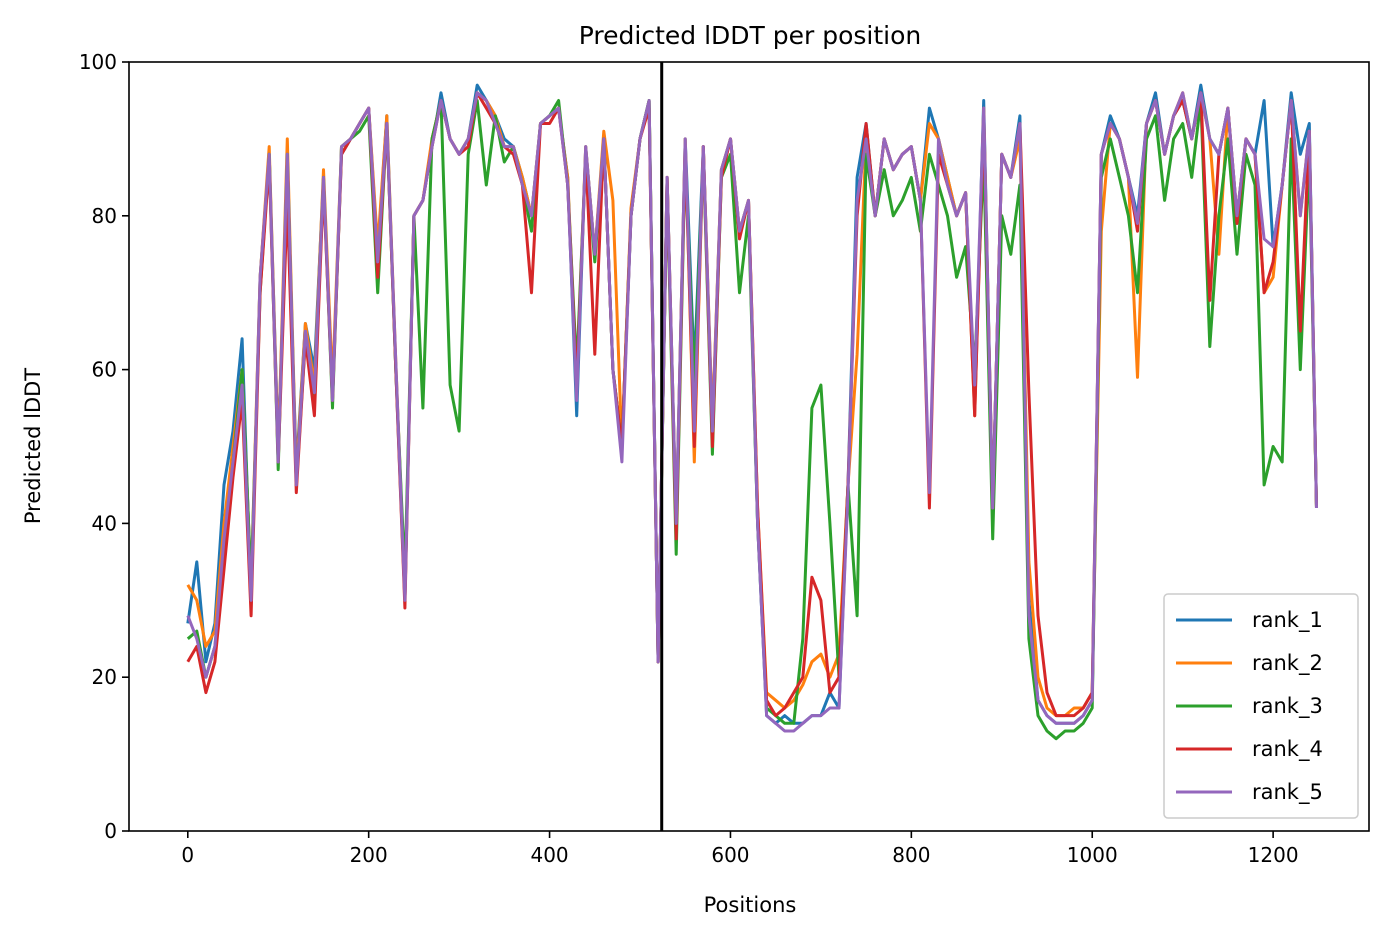  What do you see at coordinates (1287, 663) in the screenshot?
I see `legend-label-rank_2: rank_2` at bounding box center [1287, 663].